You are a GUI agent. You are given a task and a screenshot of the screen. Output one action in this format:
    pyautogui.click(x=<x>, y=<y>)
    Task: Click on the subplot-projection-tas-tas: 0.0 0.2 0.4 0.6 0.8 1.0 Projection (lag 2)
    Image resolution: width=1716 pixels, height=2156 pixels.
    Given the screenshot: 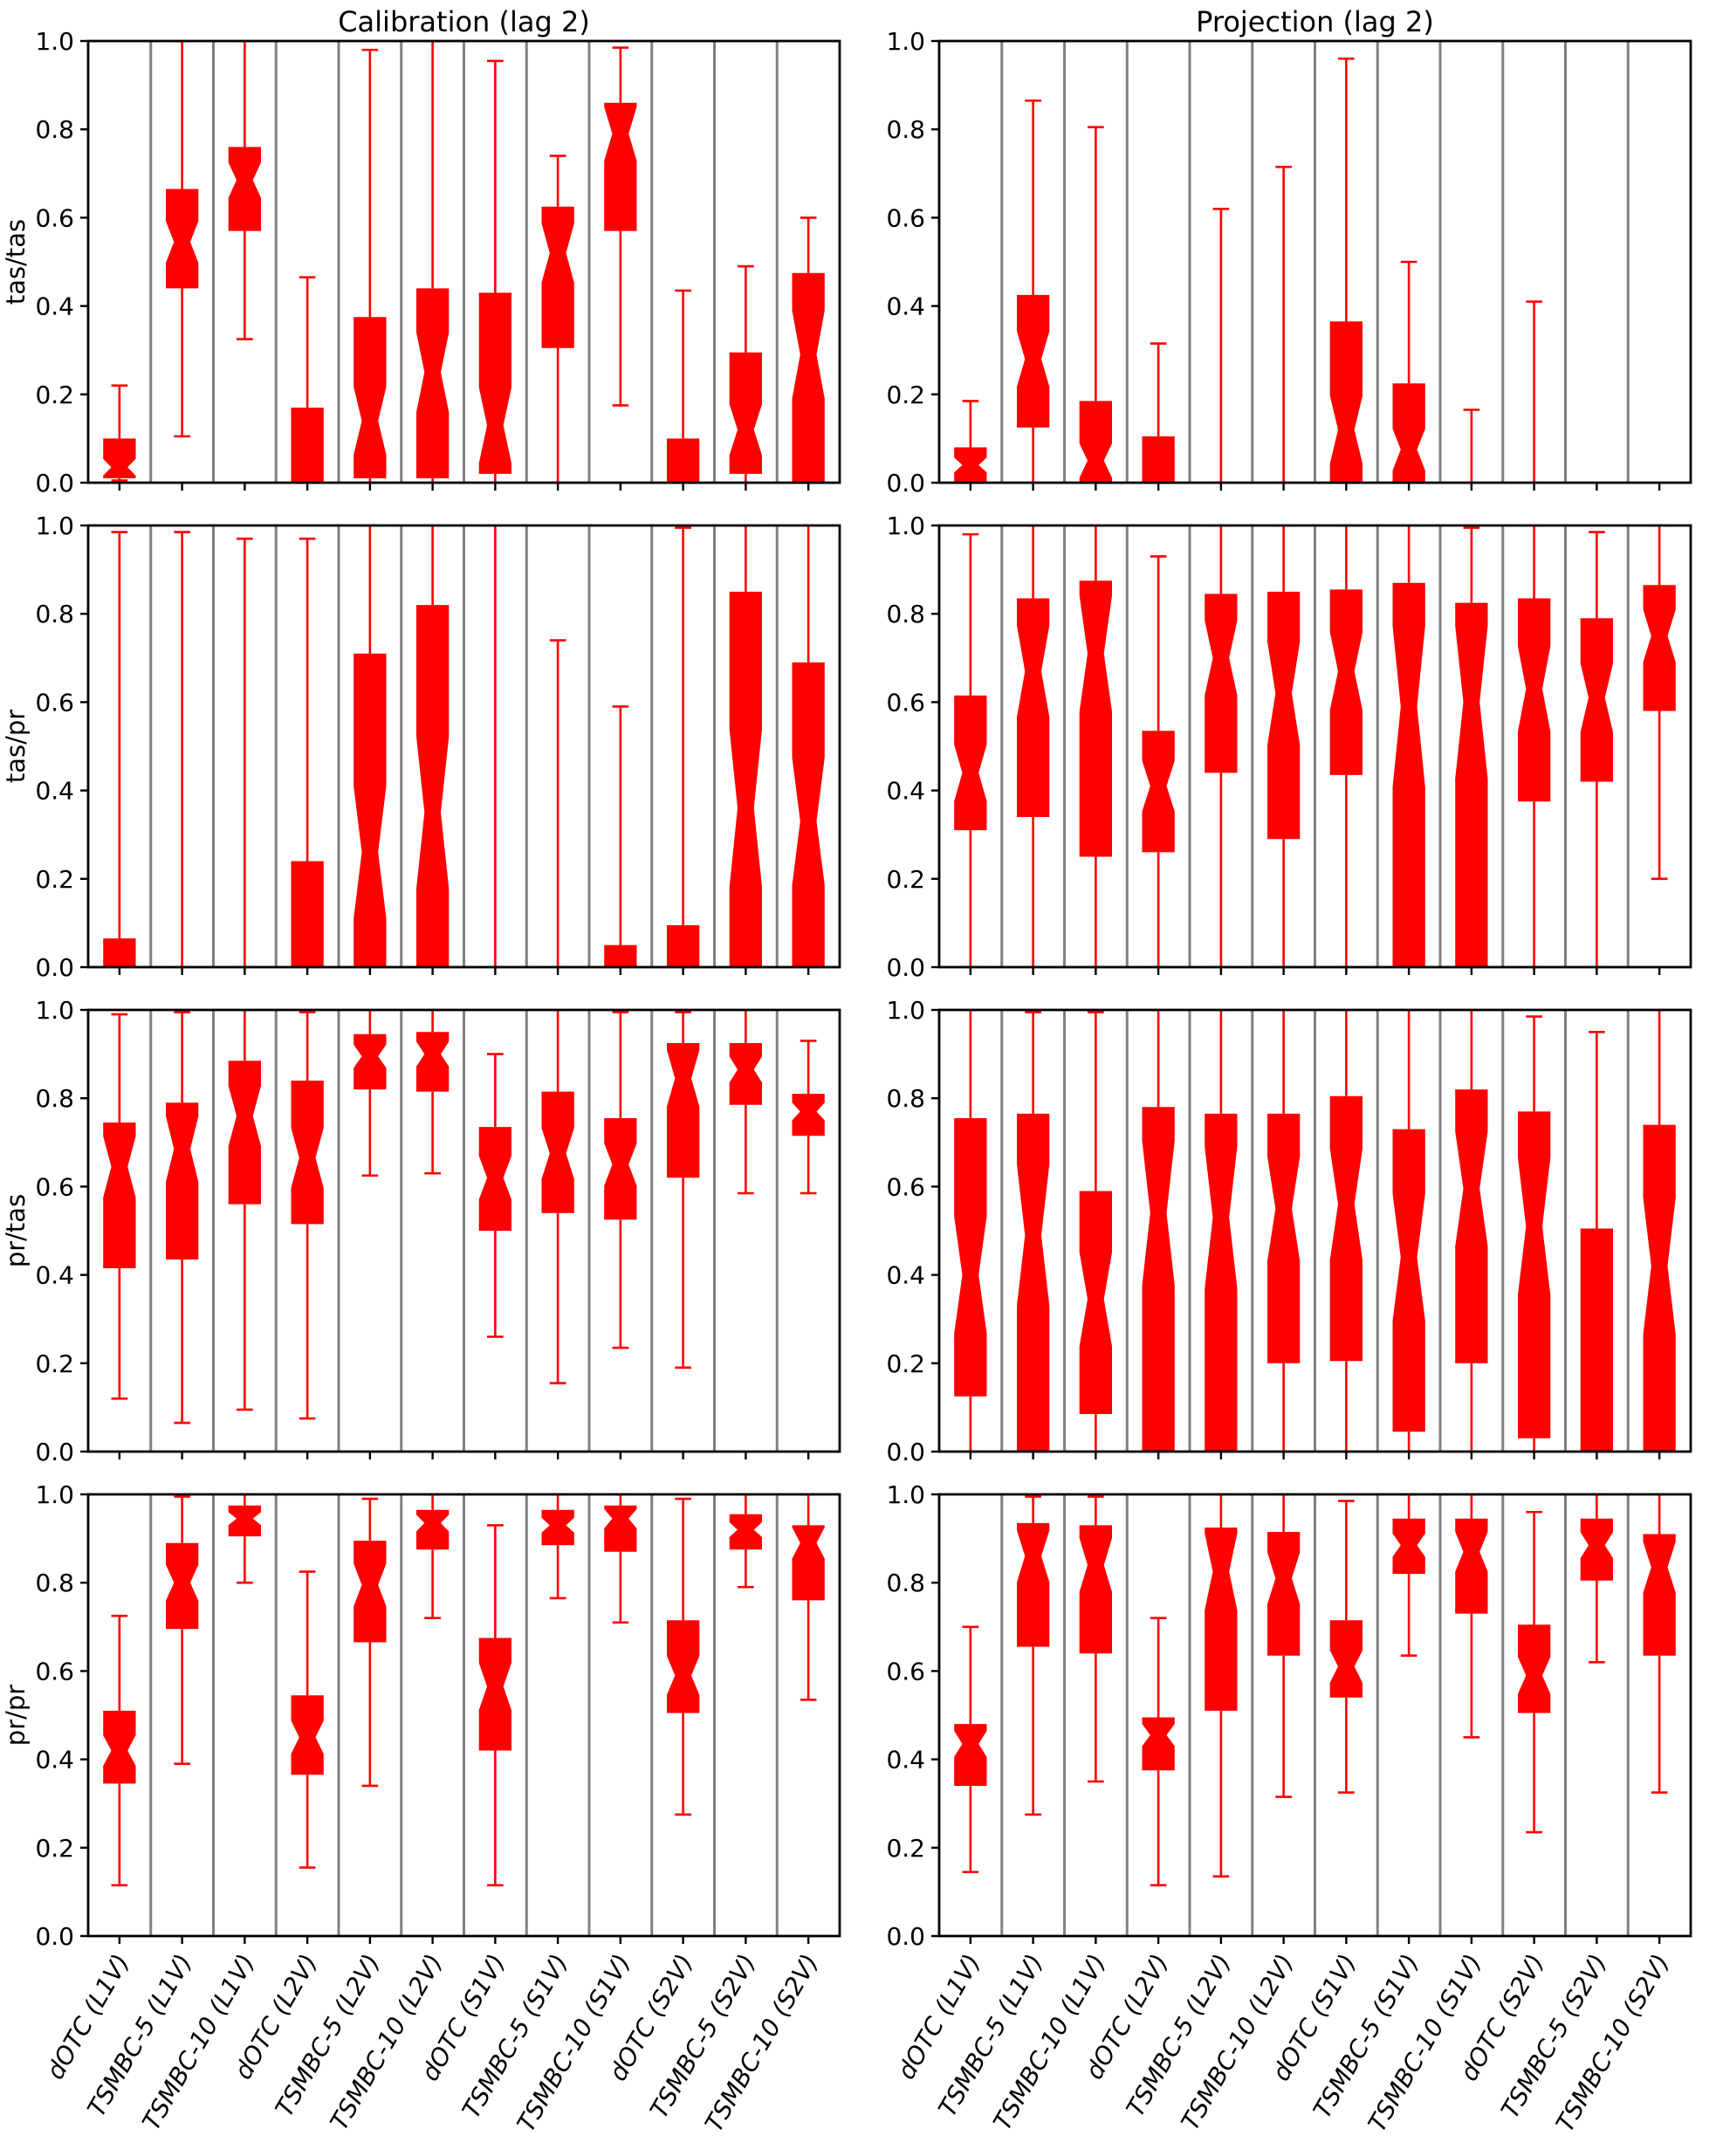 What is the action you would take?
    pyautogui.click(x=1289, y=251)
    